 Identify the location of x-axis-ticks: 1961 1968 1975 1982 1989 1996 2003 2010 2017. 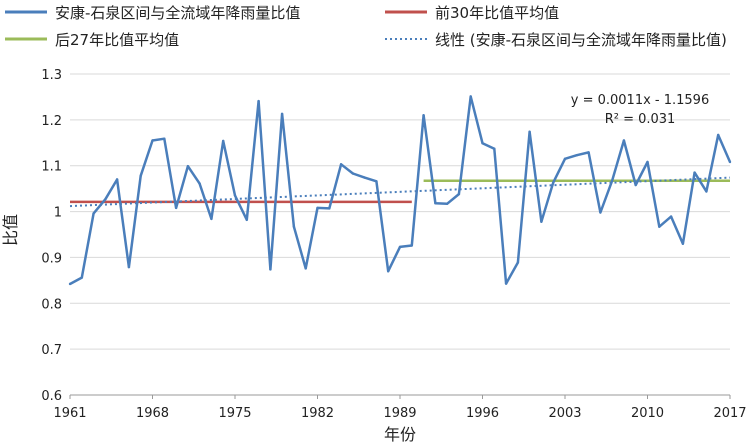
(400, 408).